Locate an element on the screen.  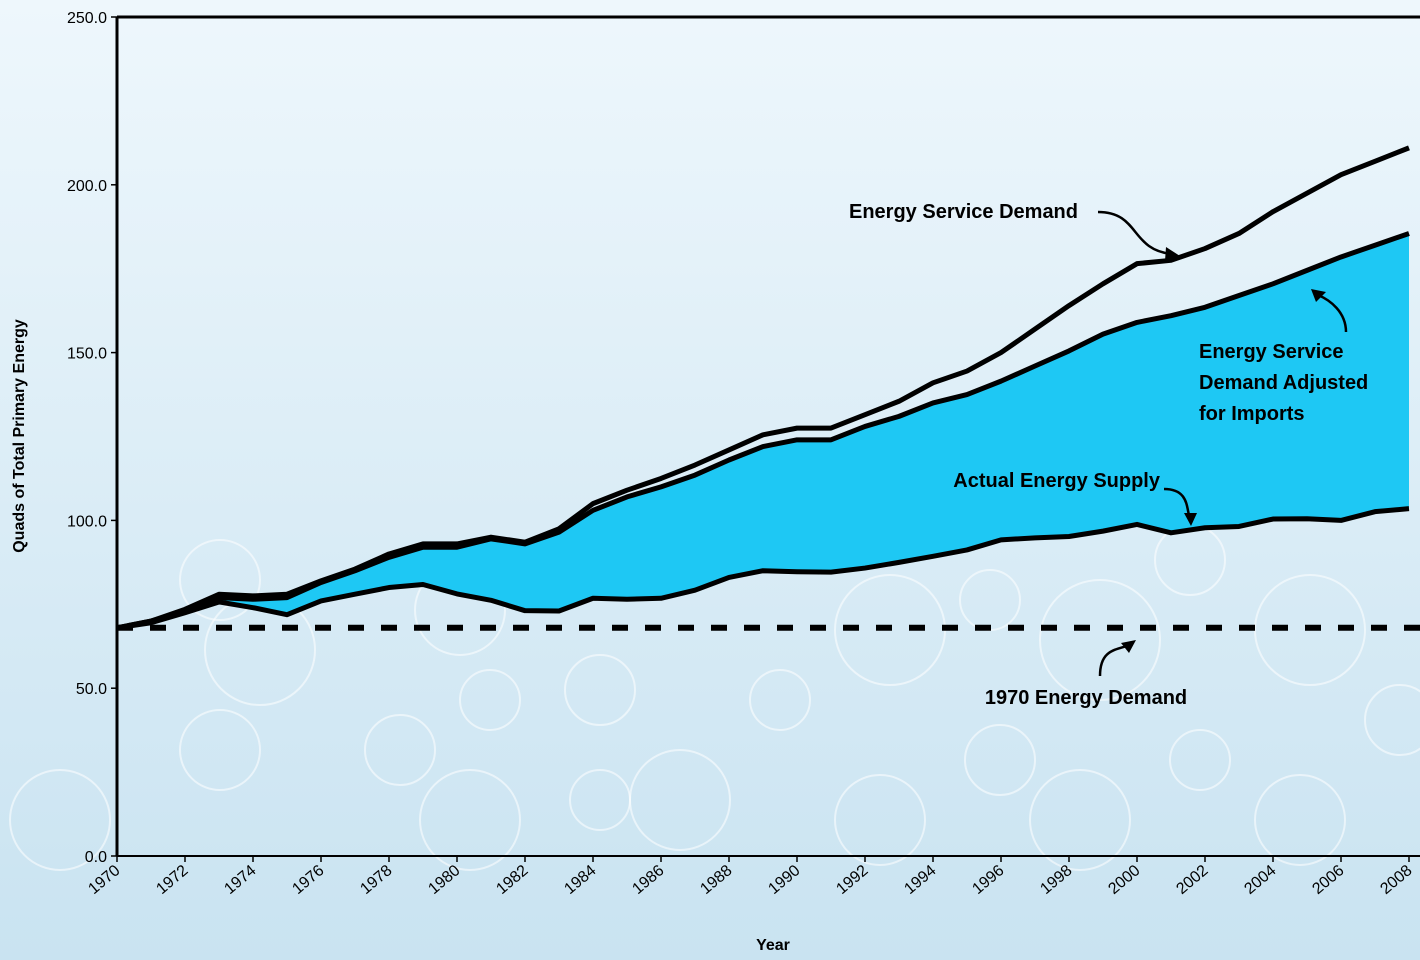
y-tick-label: 0.0 is located at coordinates (96, 857).